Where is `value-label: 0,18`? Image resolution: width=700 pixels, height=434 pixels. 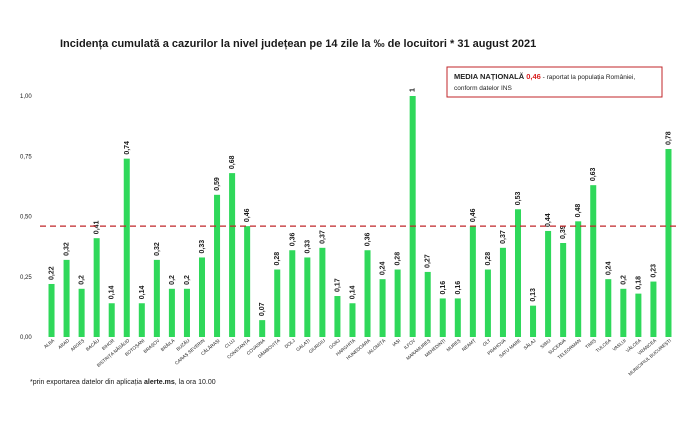 value-label: 0,18 is located at coordinates (638, 283).